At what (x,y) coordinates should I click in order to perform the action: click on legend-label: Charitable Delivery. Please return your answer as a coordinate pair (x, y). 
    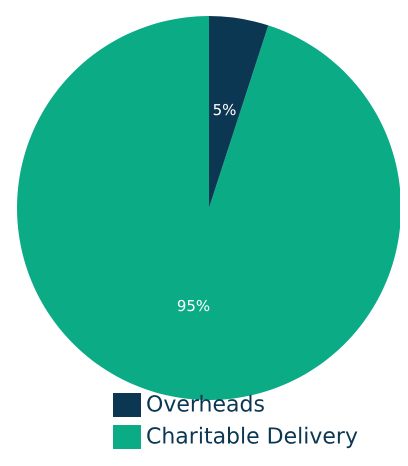
    Looking at the image, I should click on (252, 437).